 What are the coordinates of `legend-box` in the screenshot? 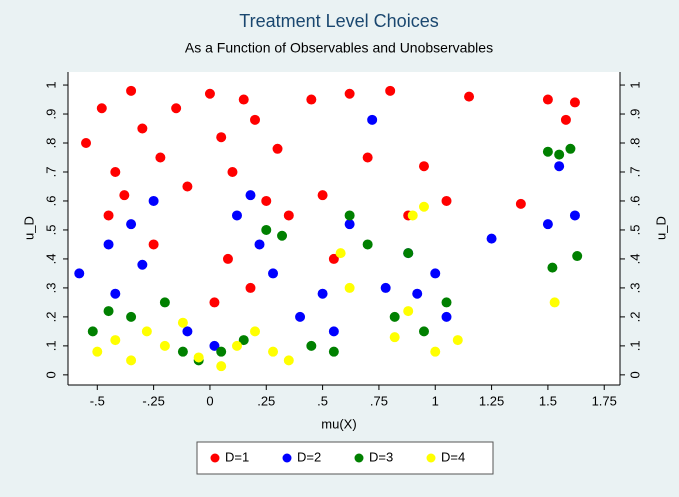 It's located at (345, 458).